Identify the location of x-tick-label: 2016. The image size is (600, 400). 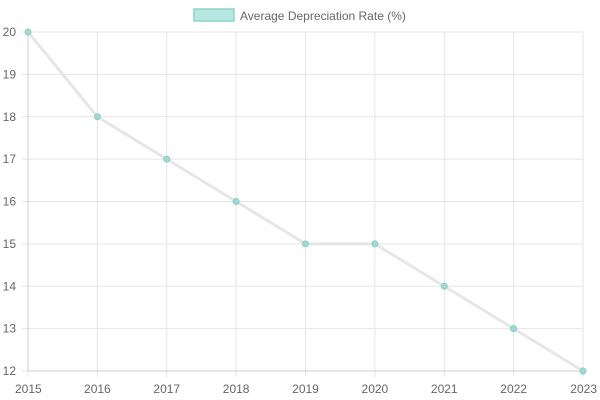
(97, 389).